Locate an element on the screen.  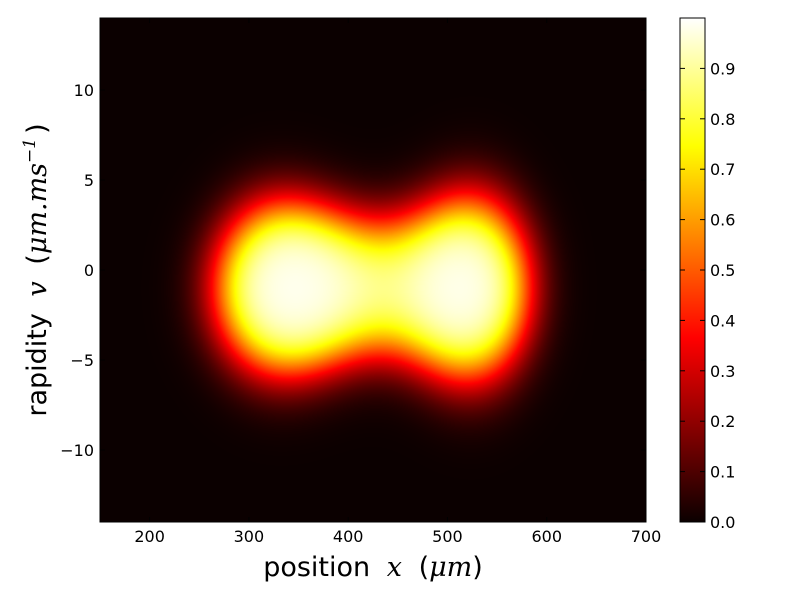
colorbar-ticks: 0.0 0.1 0.2 0.3 0.4 0.5 0.6 0.7 0.8 0.9 is located at coordinates (707, 295).